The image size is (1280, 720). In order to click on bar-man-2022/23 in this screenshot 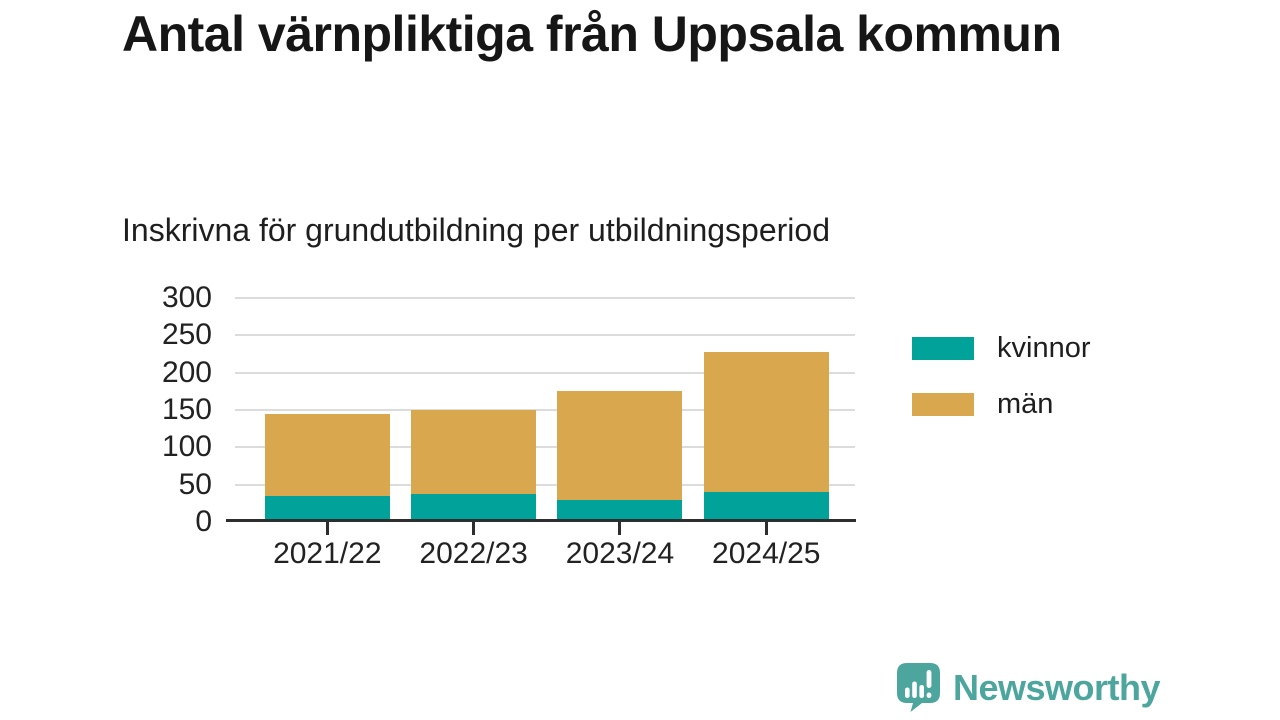, I will do `click(474, 452)`.